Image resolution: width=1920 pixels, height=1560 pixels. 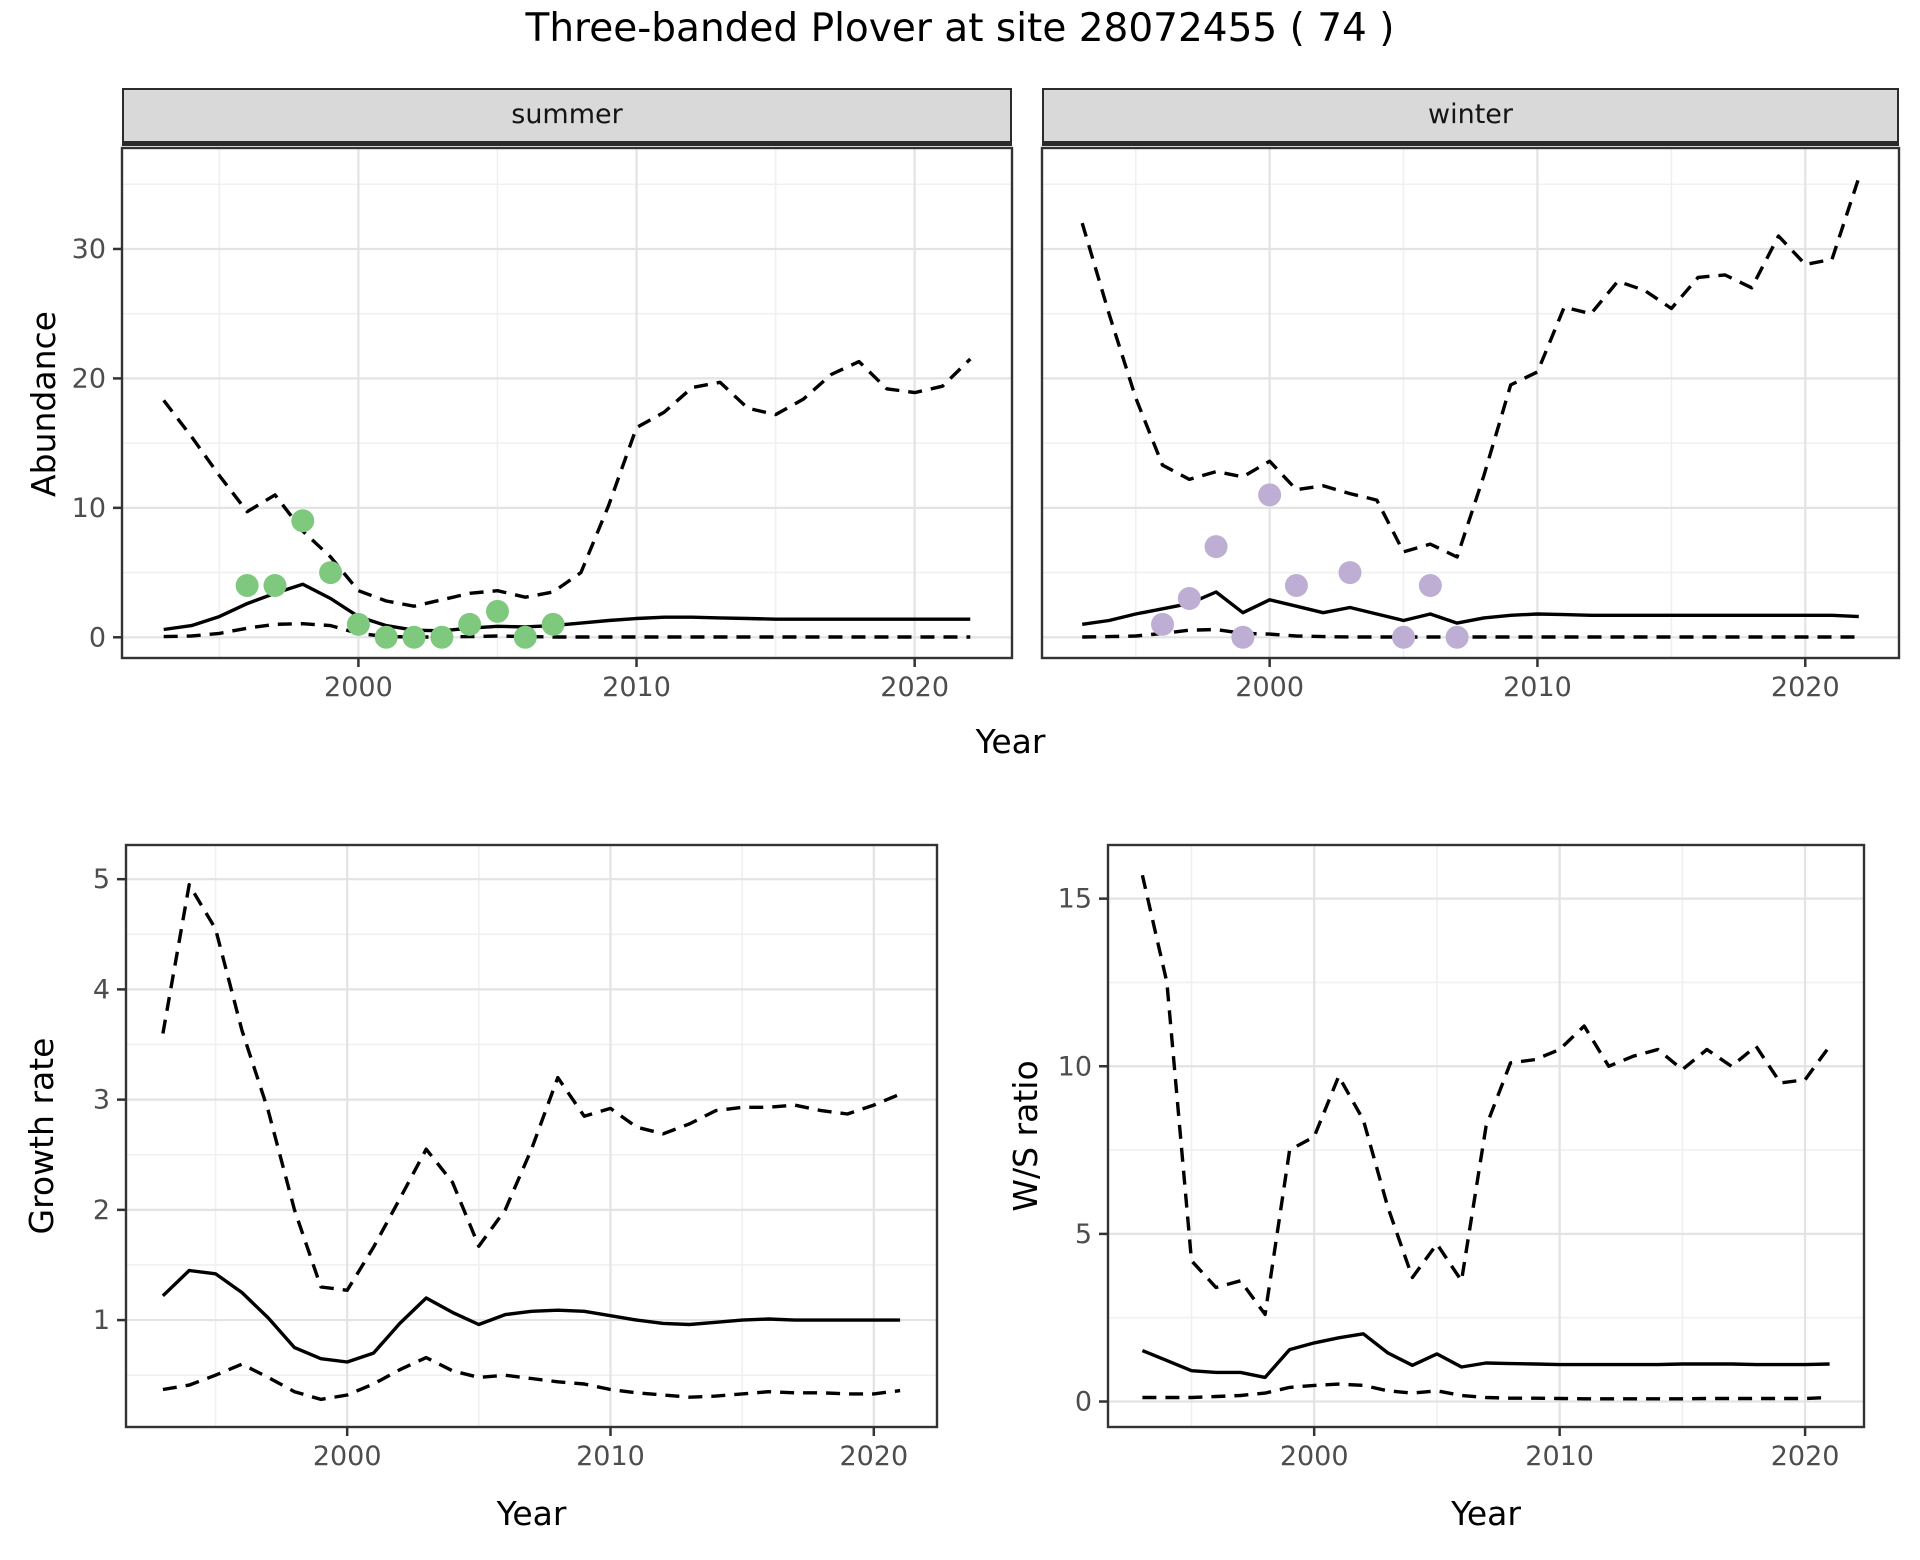 I want to click on y-tick-label: 3, so click(x=101, y=1100).